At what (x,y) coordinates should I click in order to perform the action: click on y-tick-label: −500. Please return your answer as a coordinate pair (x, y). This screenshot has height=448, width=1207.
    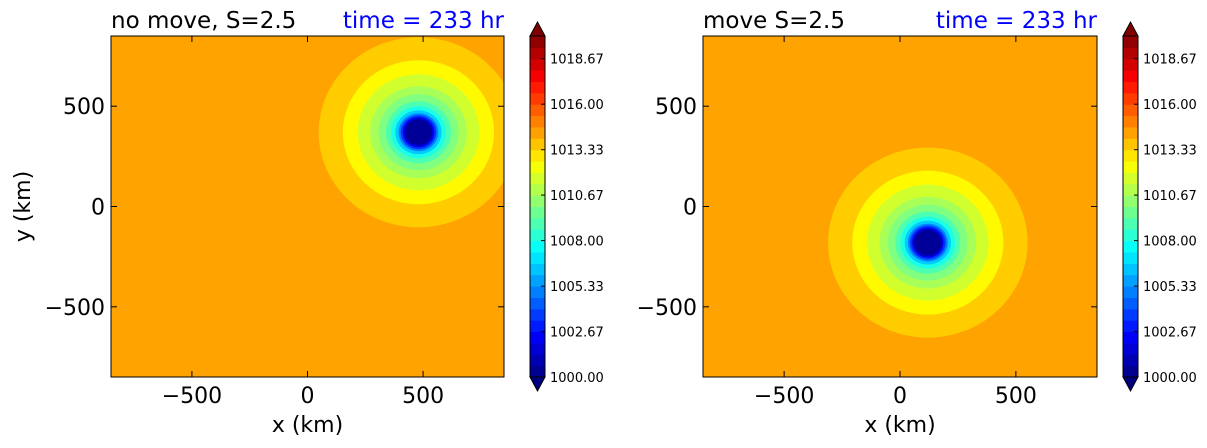
    Looking at the image, I should click on (667, 308).